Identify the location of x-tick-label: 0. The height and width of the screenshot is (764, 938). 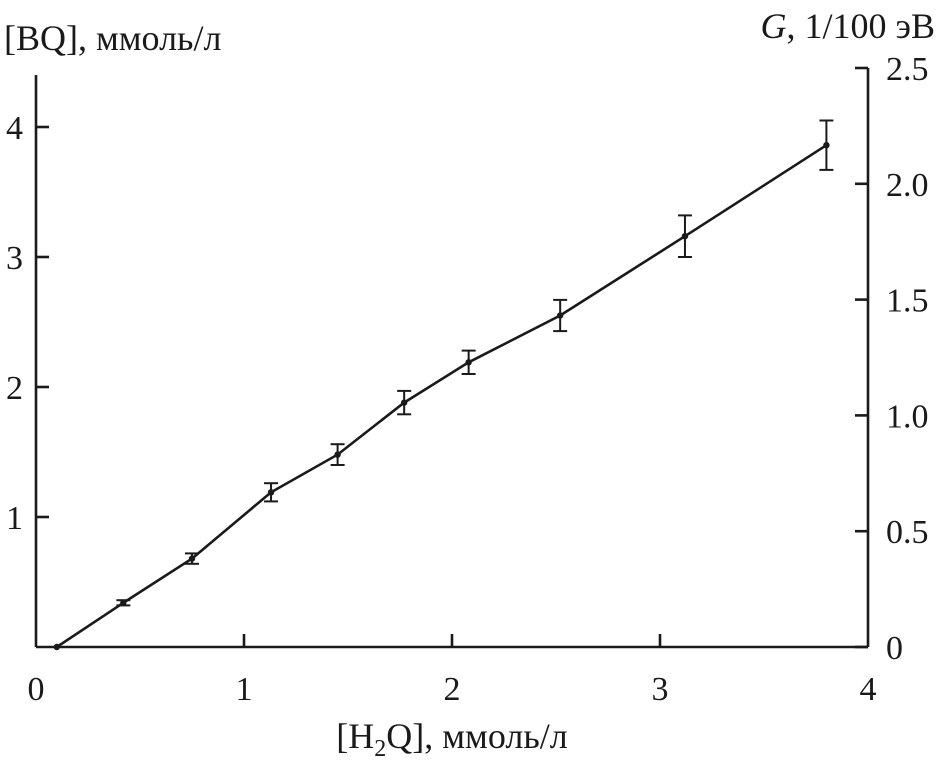
(36, 689).